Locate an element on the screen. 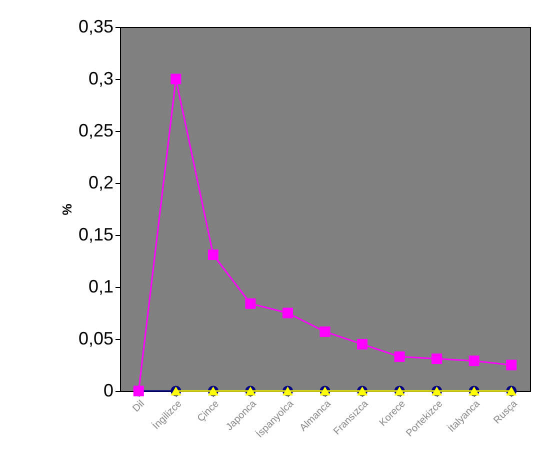 Image resolution: width=549 pixels, height=470 pixels. y-tick-label: 0,25 is located at coordinates (96, 130).